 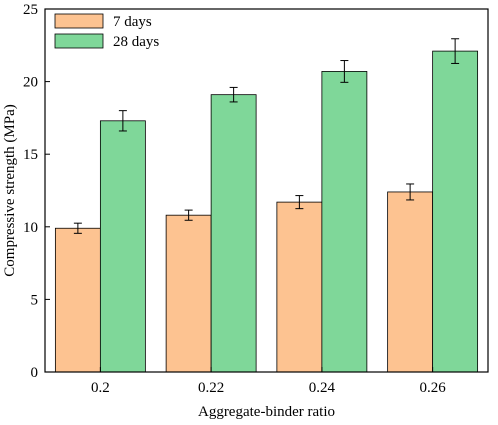 What do you see at coordinates (299, 287) in the screenshot?
I see `bar-series1-0.24` at bounding box center [299, 287].